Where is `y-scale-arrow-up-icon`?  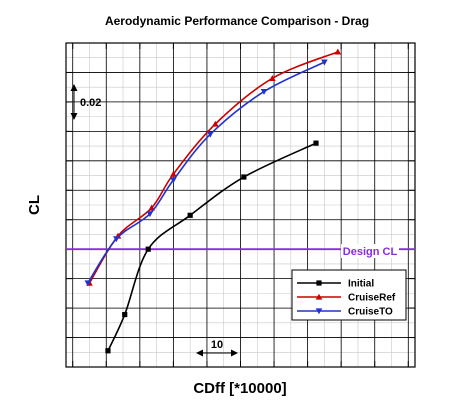 y-scale-arrow-up-icon is located at coordinates (74, 87).